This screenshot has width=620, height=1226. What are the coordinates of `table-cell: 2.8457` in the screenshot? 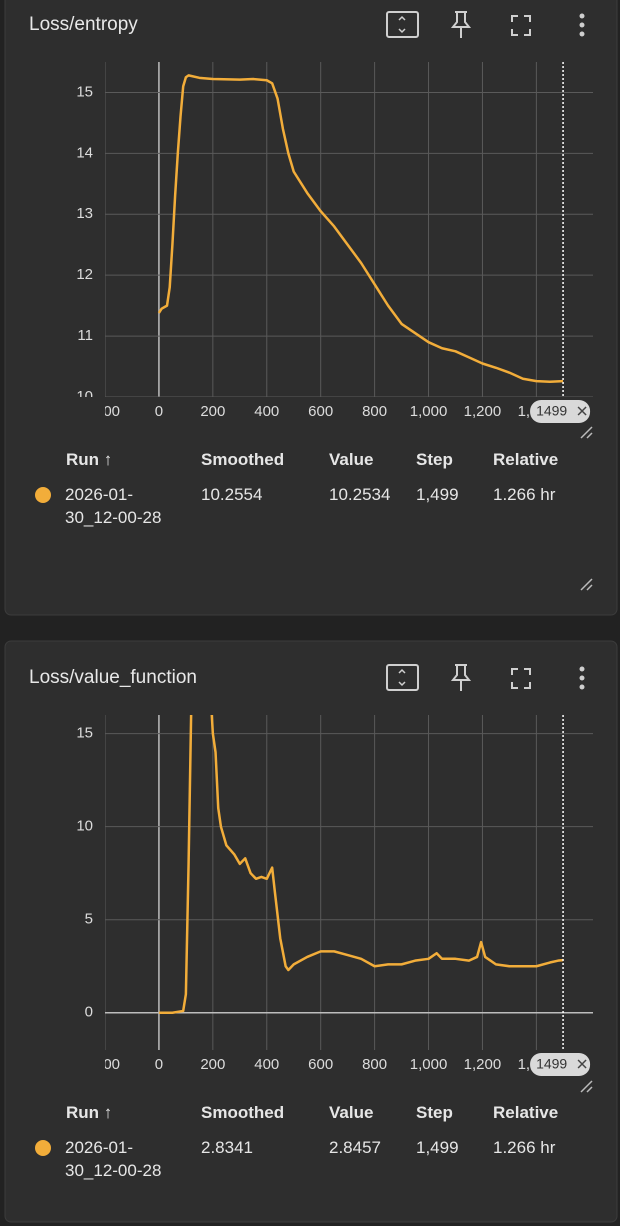 It's located at (355, 1147).